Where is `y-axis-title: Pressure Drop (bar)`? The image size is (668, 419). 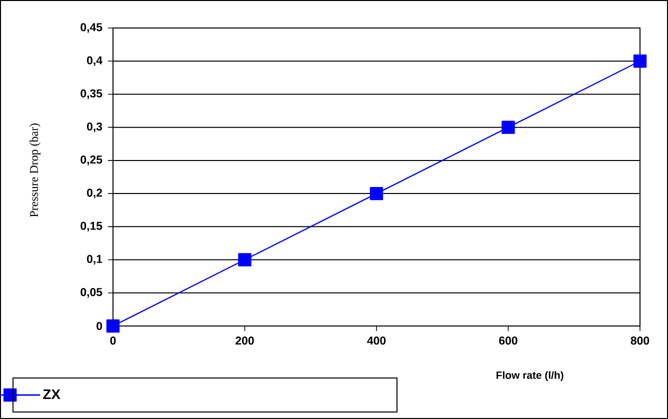 y-axis-title: Pressure Drop (bar) is located at coordinates (35, 170).